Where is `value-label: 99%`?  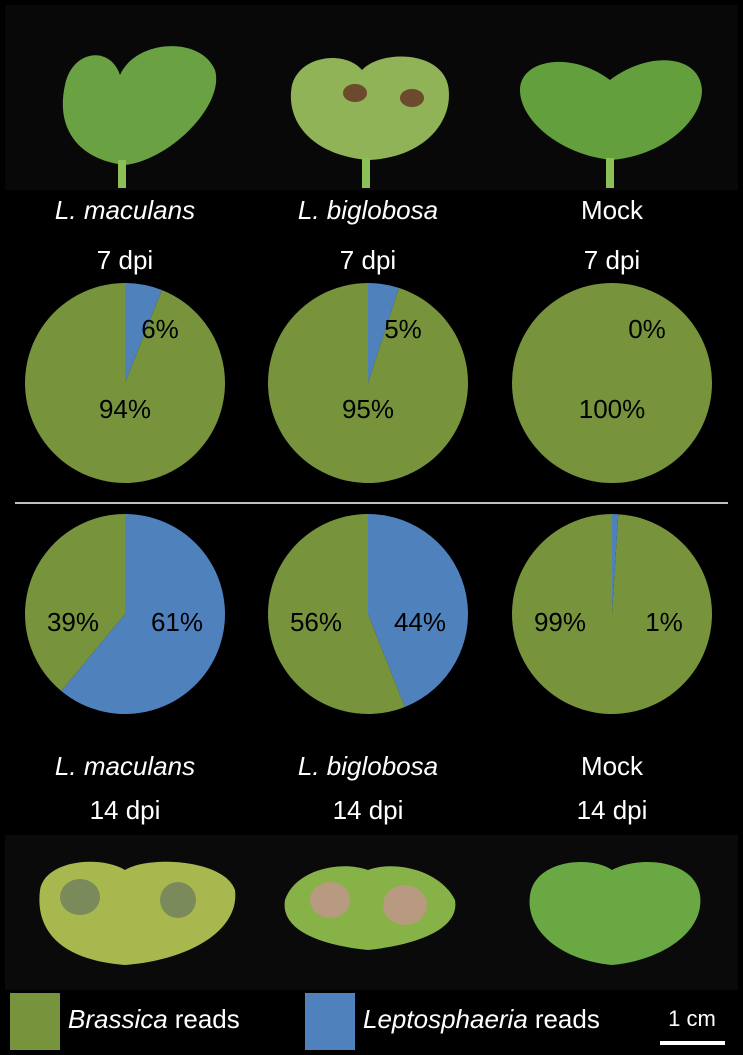
value-label: 99% is located at coordinates (560, 622).